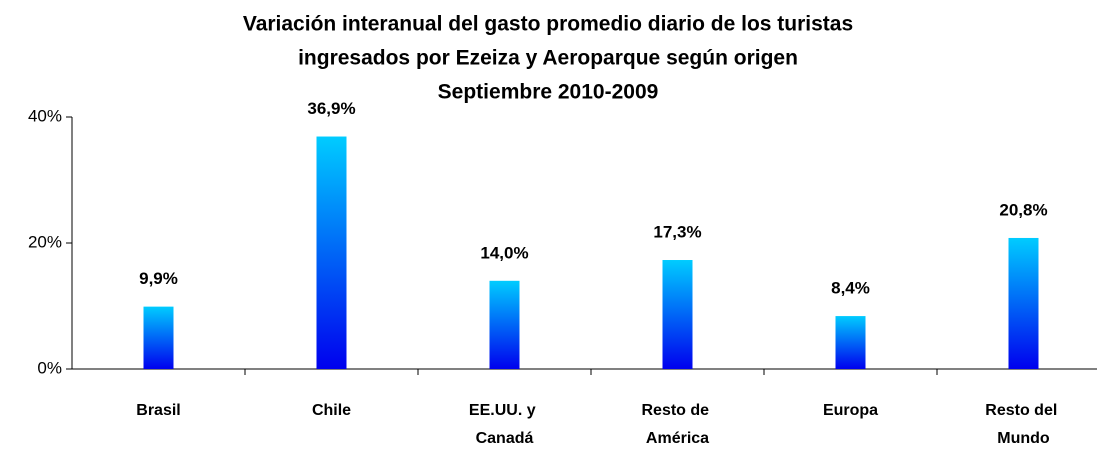 This screenshot has height=450, width=1097. What do you see at coordinates (1023, 424) in the screenshot?
I see `x-tick-label: Resto del Mundo` at bounding box center [1023, 424].